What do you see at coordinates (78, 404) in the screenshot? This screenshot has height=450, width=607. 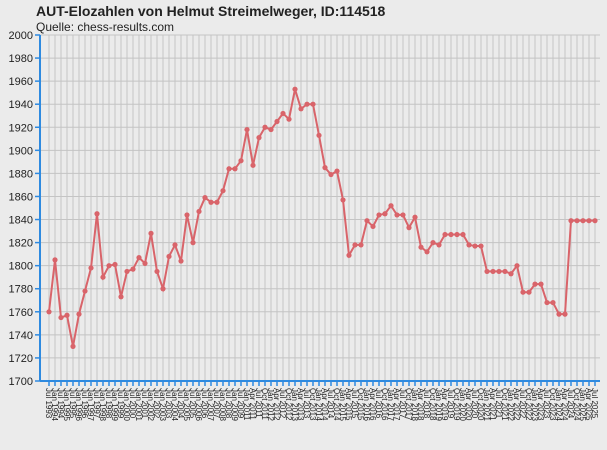 I see `x-tick-label: Jan 1996` at bounding box center [78, 404].